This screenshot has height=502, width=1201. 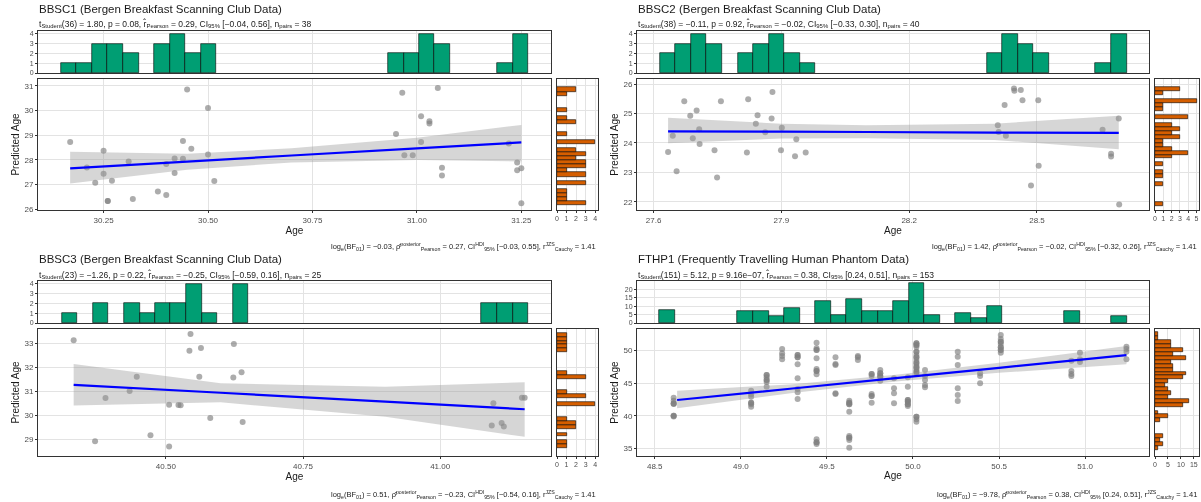 I want to click on y-tick-label: 33, so click(x=29, y=344).